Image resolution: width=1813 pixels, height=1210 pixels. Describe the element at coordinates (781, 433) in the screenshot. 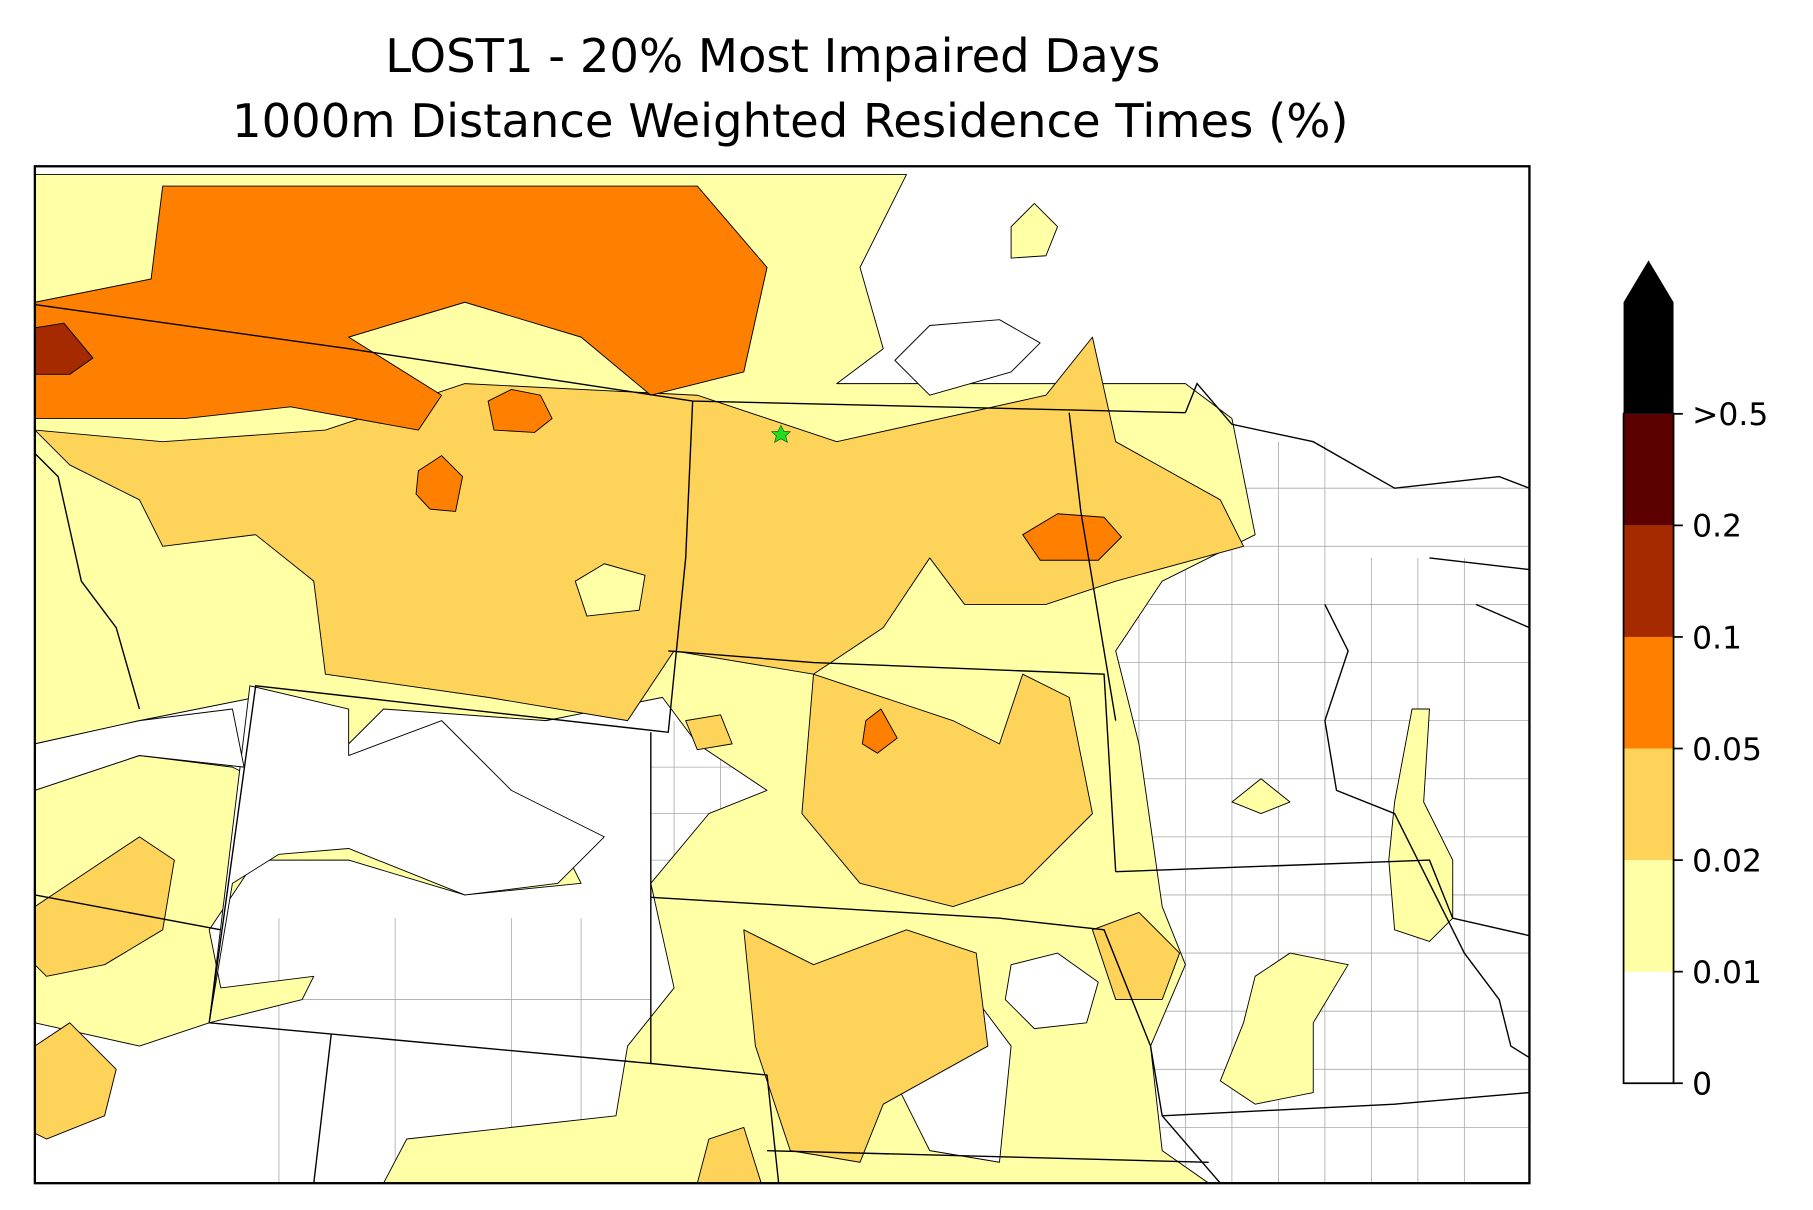

I see `site-marker` at that location.